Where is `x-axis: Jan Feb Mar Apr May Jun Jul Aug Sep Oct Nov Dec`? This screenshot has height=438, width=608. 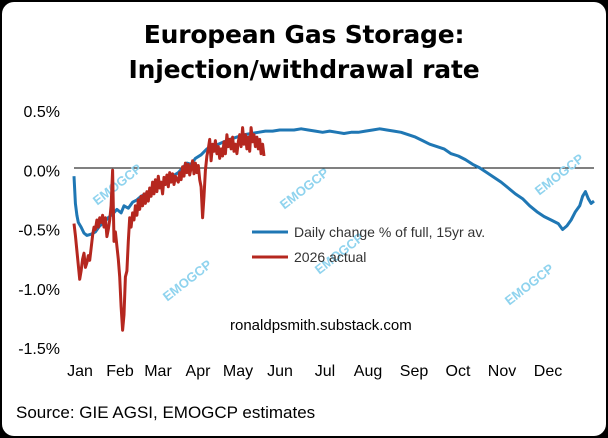 x-axis: Jan Feb Mar Apr May Jun Jul Aug Sep Oct Nov Dec is located at coordinates (314, 371).